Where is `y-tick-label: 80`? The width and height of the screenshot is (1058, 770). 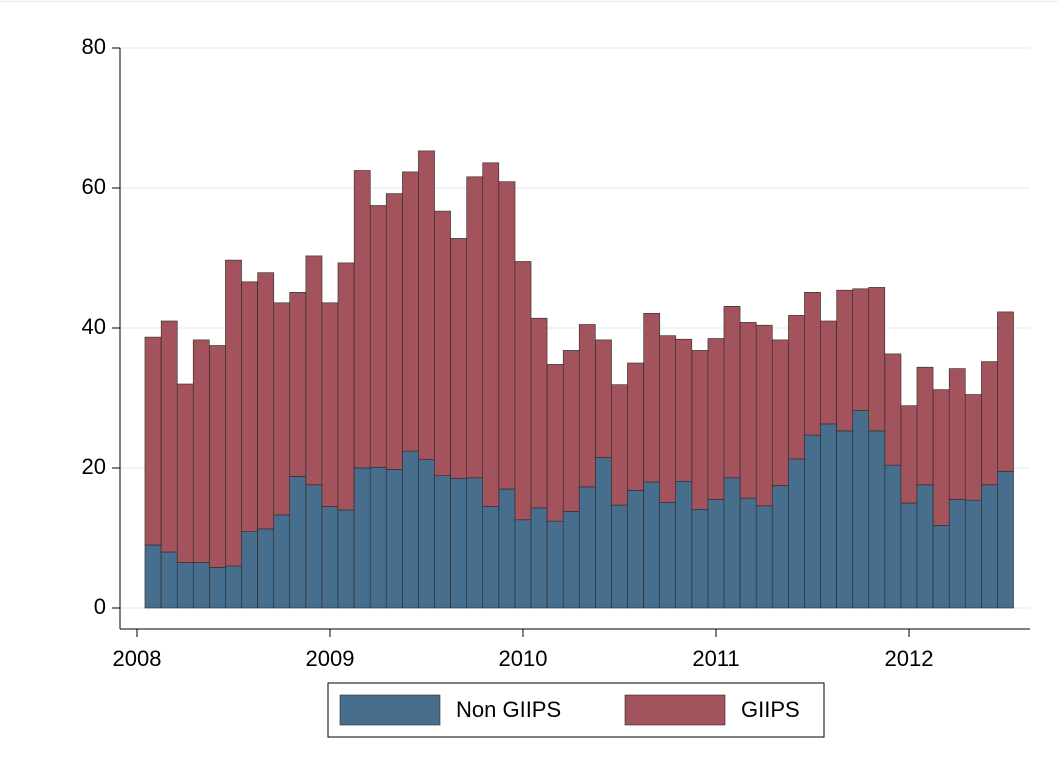
y-tick-label: 80 is located at coordinates (94, 46).